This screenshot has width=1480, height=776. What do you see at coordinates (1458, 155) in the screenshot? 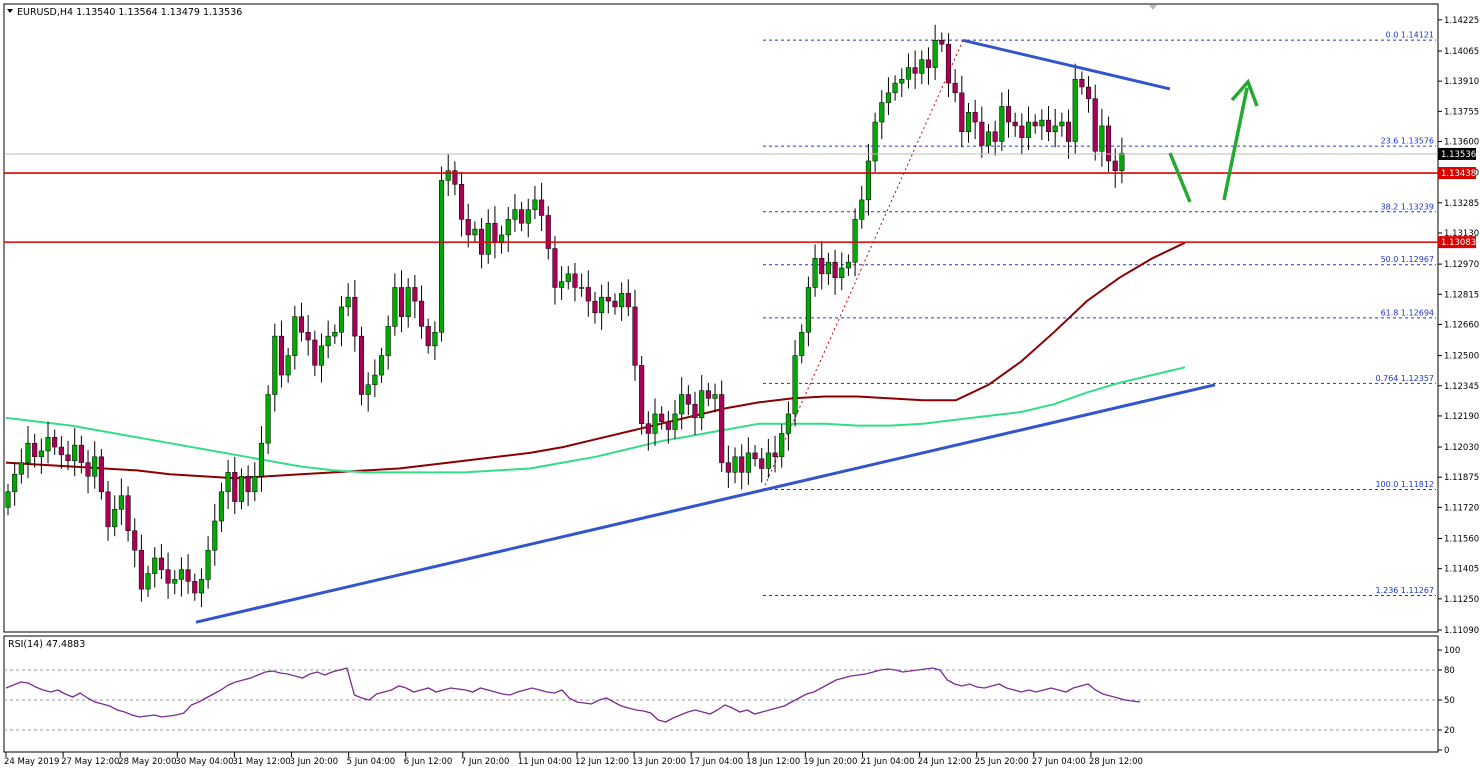
I see `price-marker-label: 1.13536` at bounding box center [1458, 155].